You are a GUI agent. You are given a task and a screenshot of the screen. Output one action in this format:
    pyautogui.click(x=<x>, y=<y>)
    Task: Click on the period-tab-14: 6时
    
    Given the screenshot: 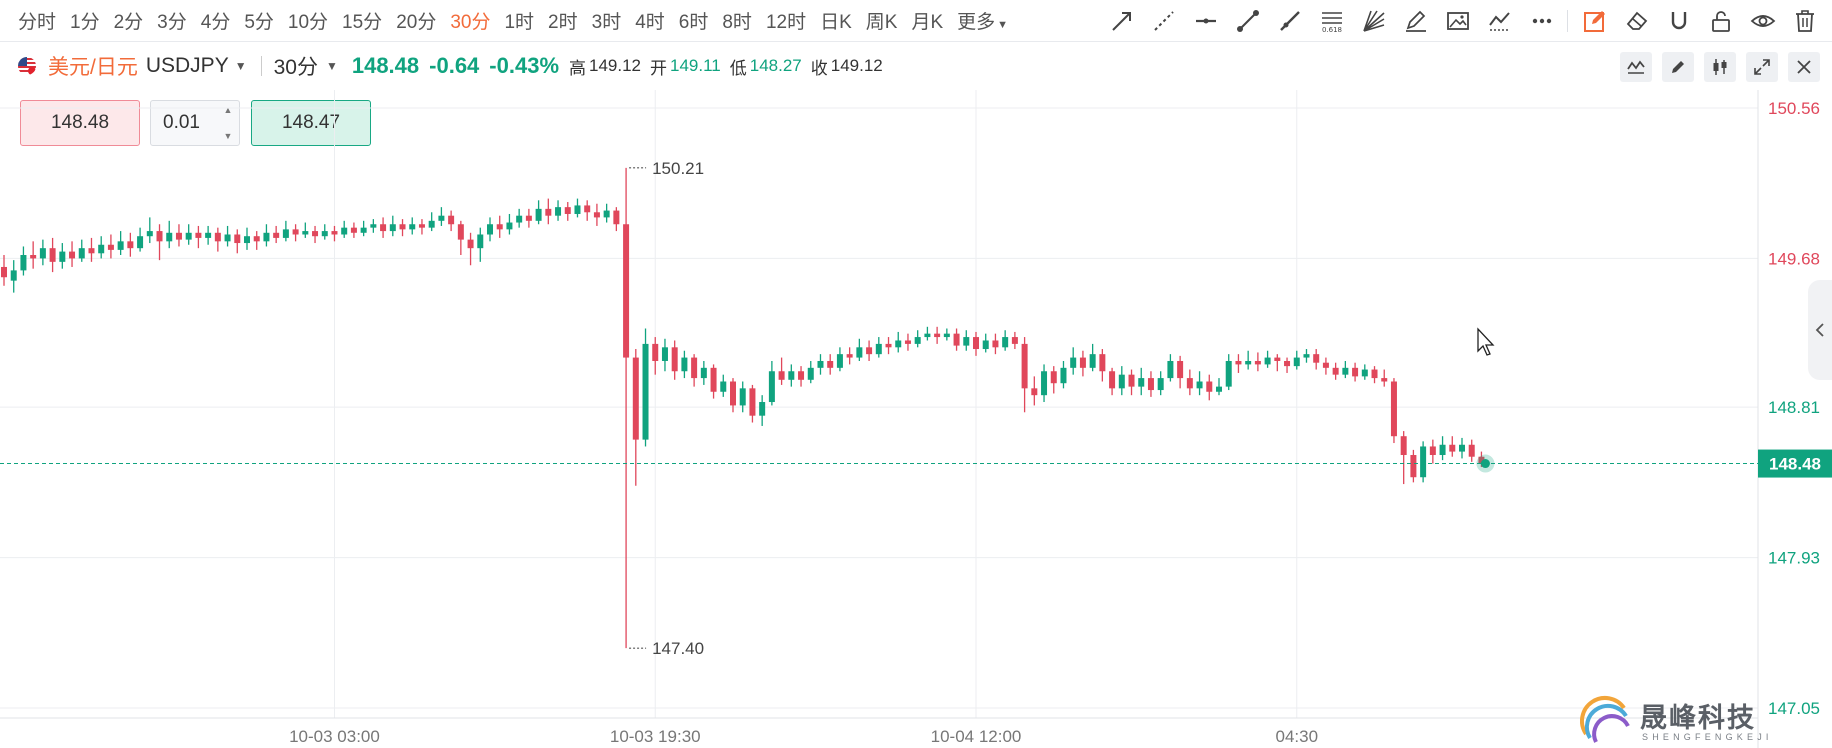 What is the action you would take?
    pyautogui.click(x=693, y=22)
    